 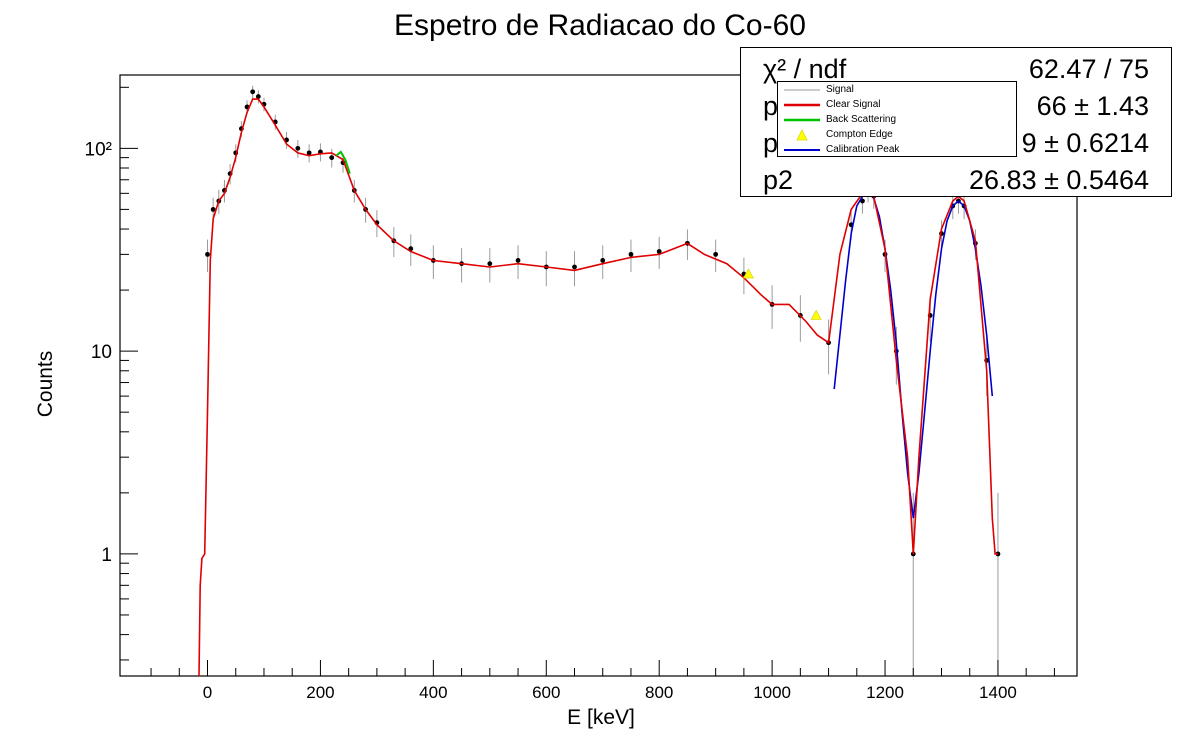 I want to click on stat-row-p0: p 66 ± 1.43, so click(x=956, y=106).